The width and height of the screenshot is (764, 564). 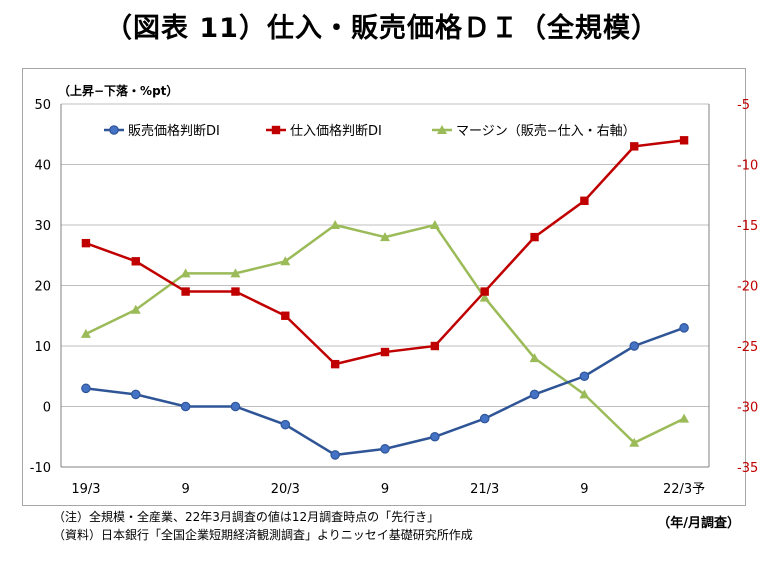 I want to click on x-tick-label: 21/3, so click(x=484, y=489).